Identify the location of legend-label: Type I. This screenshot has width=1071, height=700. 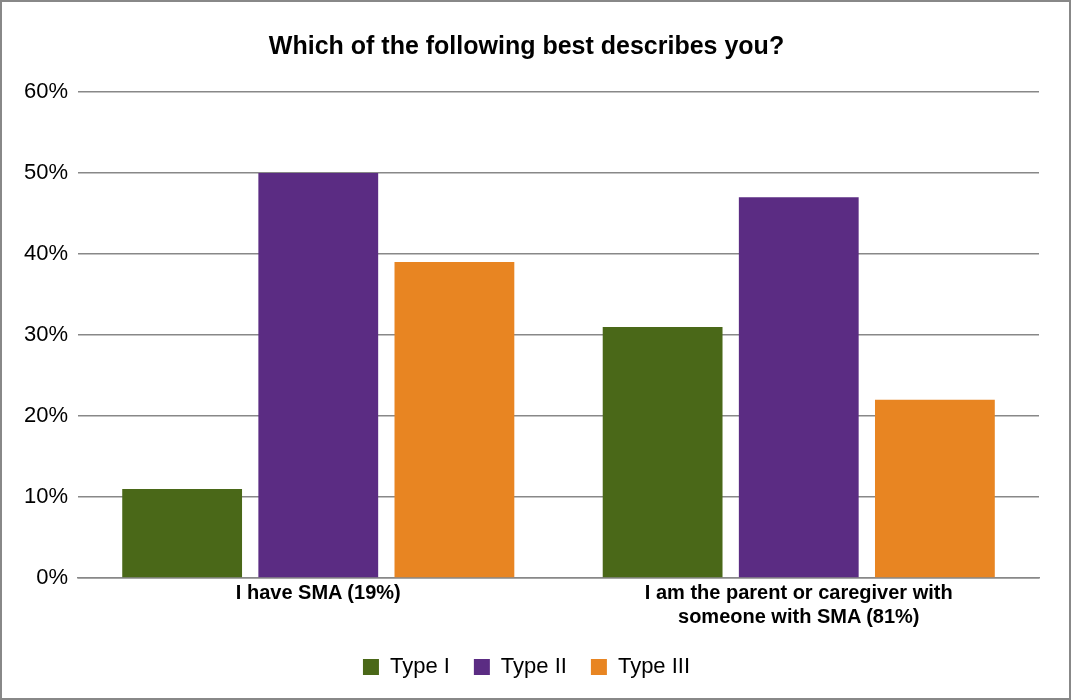
(419, 666).